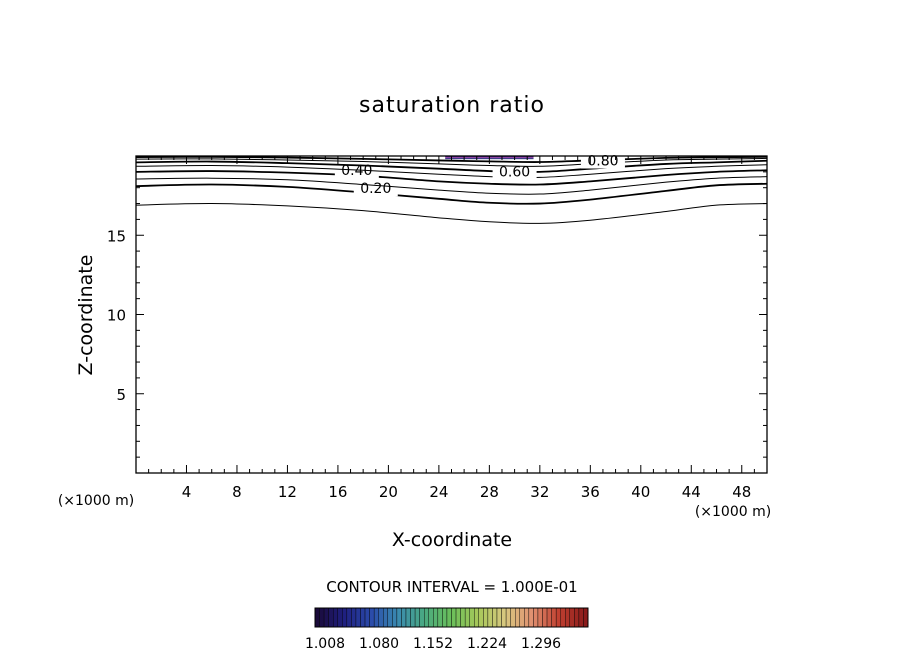 The width and height of the screenshot is (904, 654). Describe the element at coordinates (741, 492) in the screenshot. I see `x-tick-label-48: 48` at that location.